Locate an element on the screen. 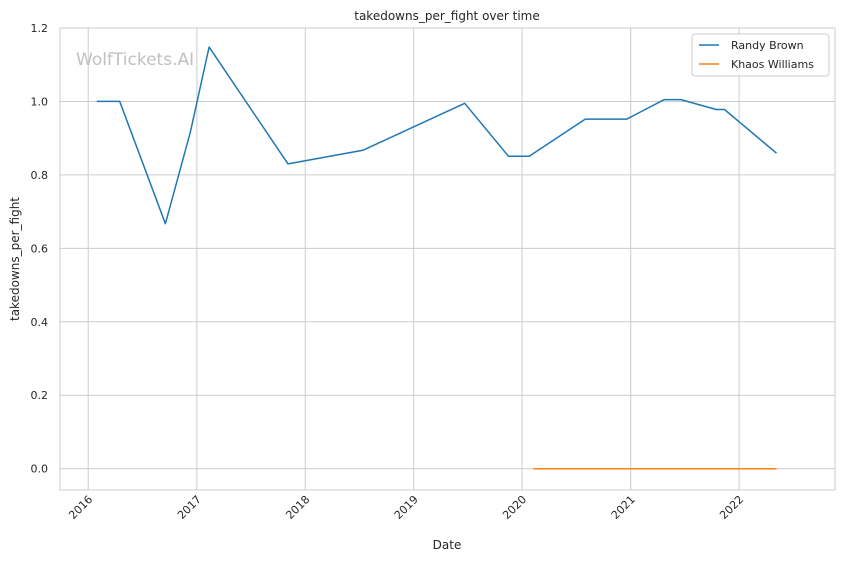 This screenshot has width=844, height=561. x-tick-label: 2016 is located at coordinates (80, 507).